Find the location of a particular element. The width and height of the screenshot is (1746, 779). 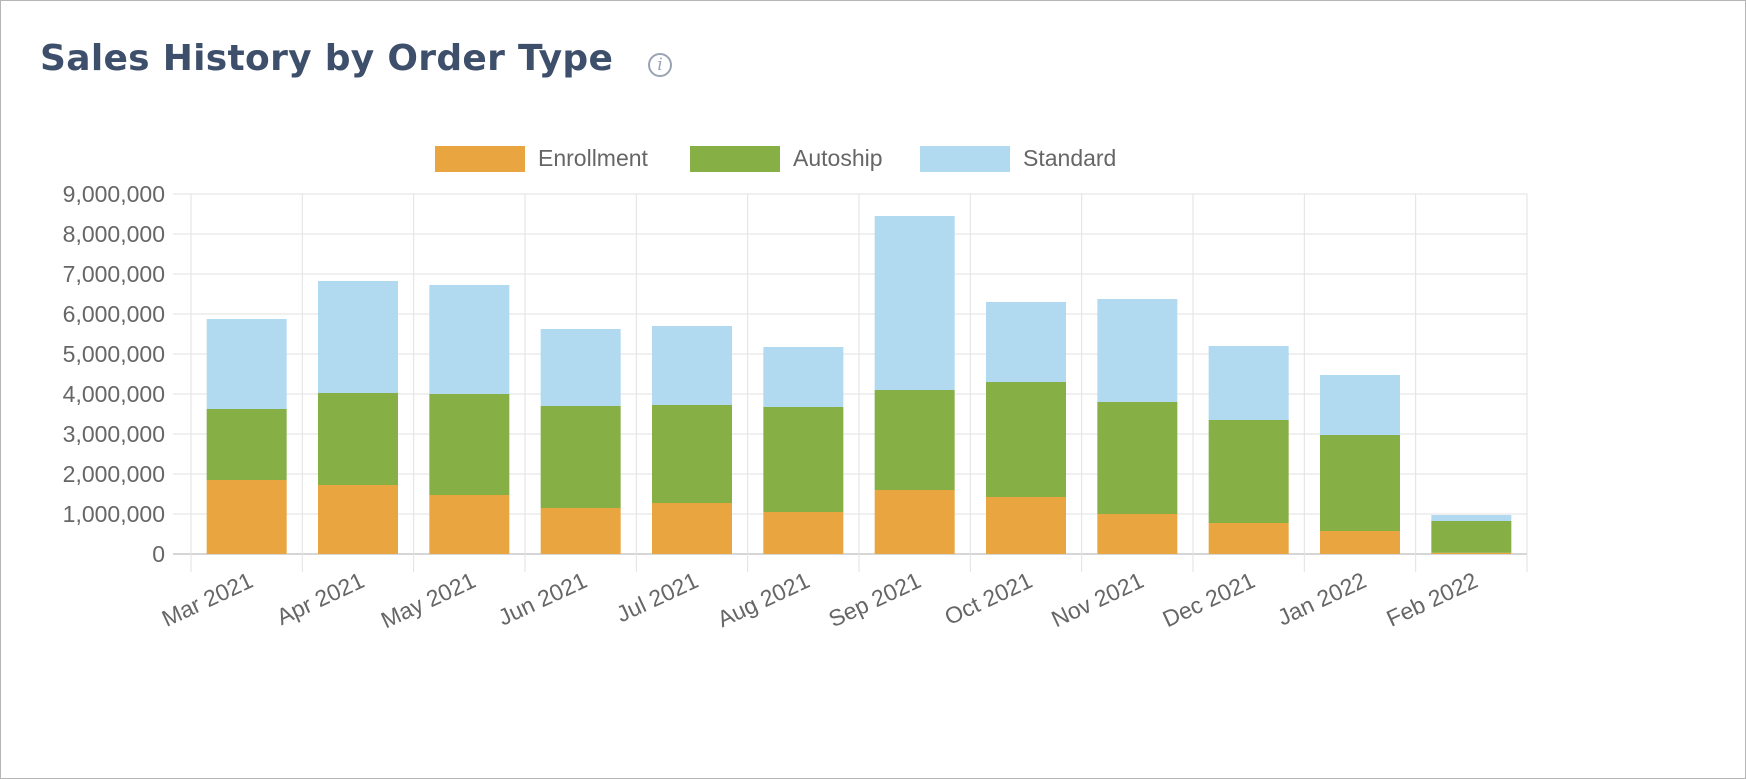

legend-swatch-standard is located at coordinates (965, 159).